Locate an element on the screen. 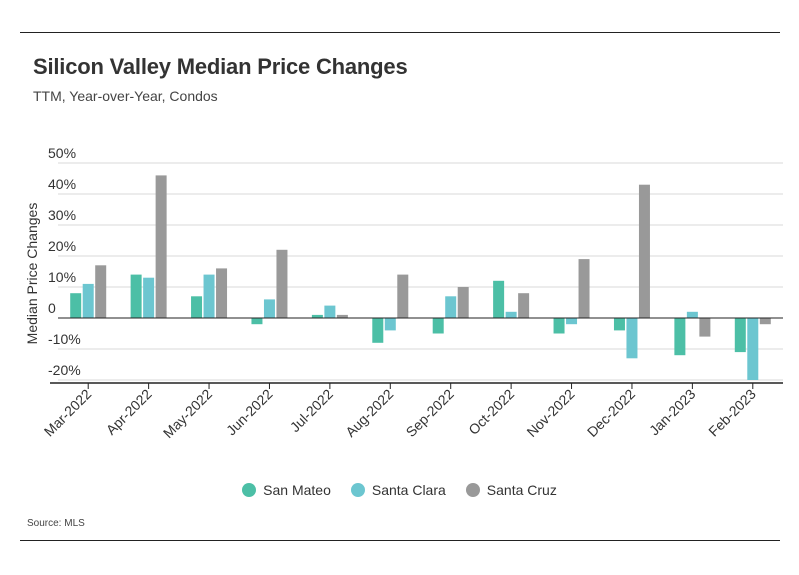  legend-item-san-mateo: San Mateo is located at coordinates (286, 490).